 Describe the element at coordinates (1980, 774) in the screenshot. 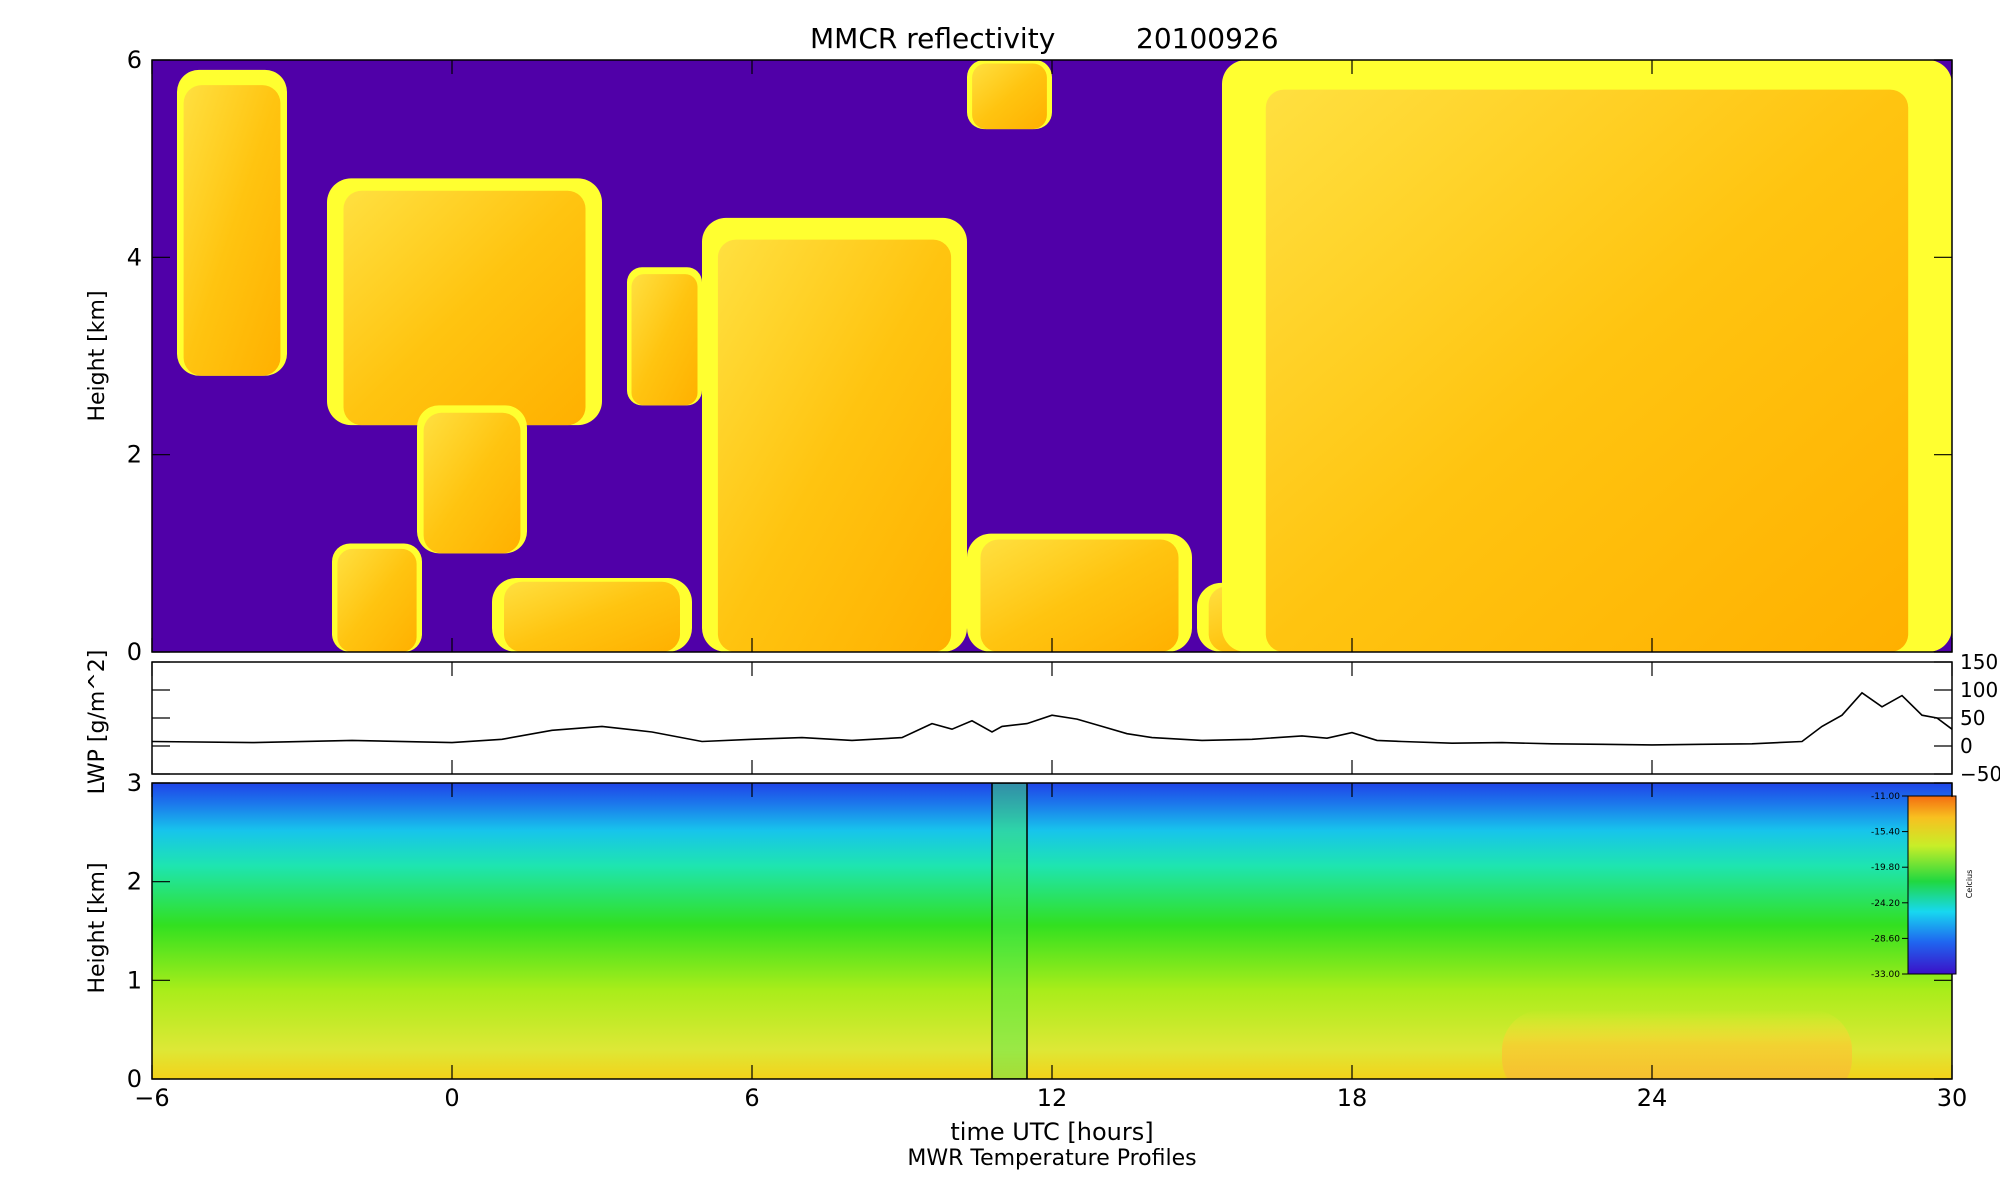

I see `y-tick-label: −50` at that location.